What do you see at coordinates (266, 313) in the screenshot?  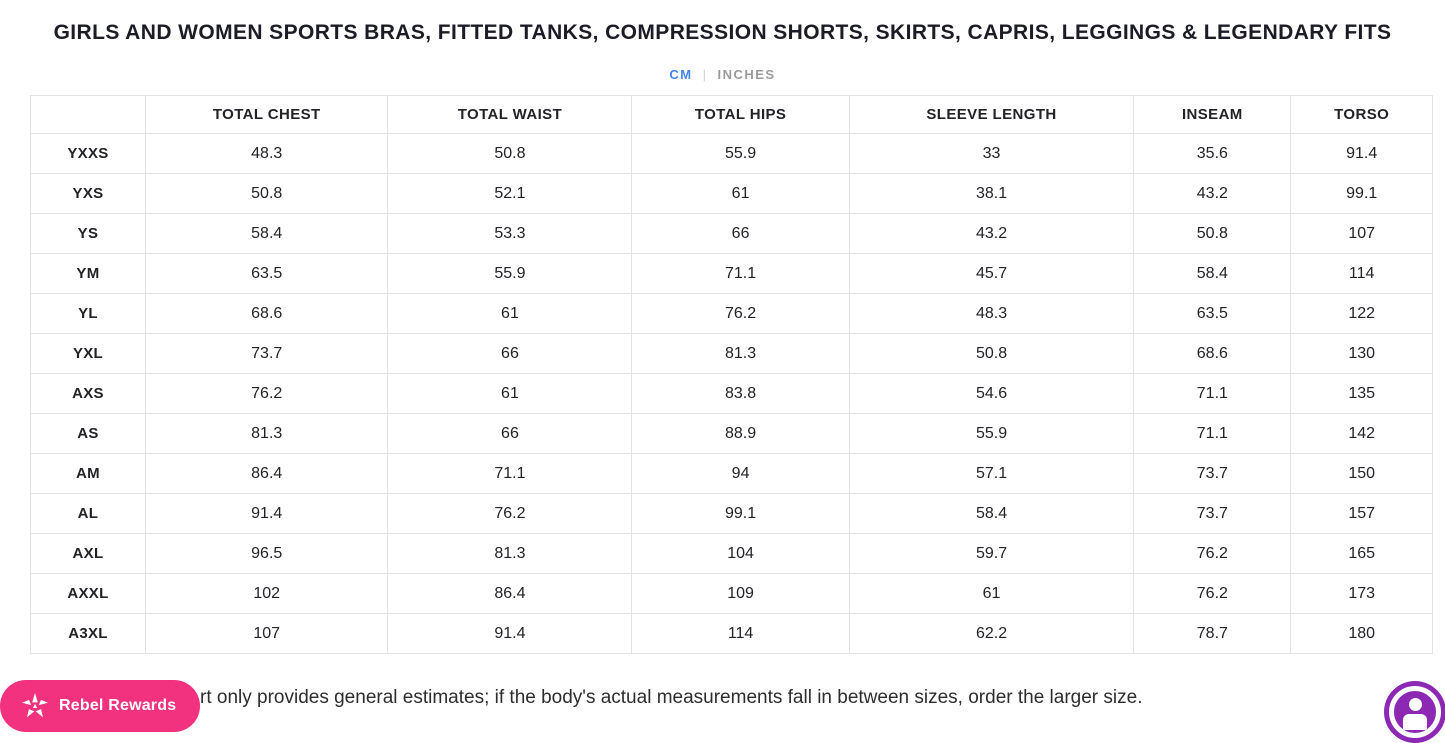 I see `measurement-cell: 68.6` at bounding box center [266, 313].